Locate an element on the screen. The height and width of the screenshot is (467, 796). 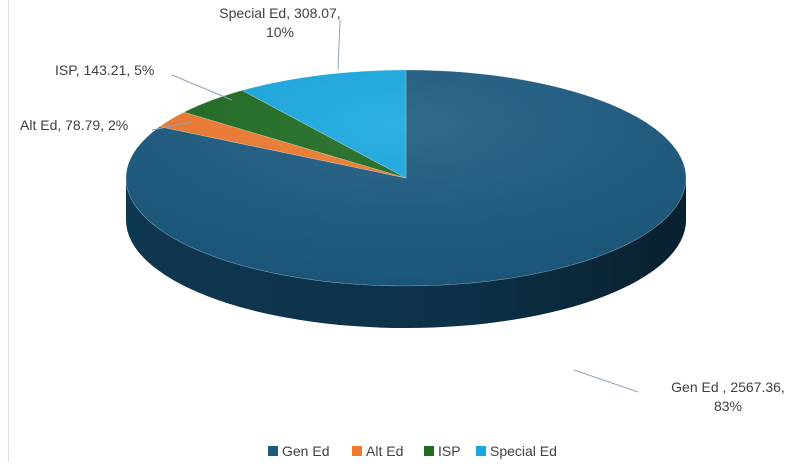
data-label-alt-ed: Alt Ed, 78.79, 2% is located at coordinates (74, 125).